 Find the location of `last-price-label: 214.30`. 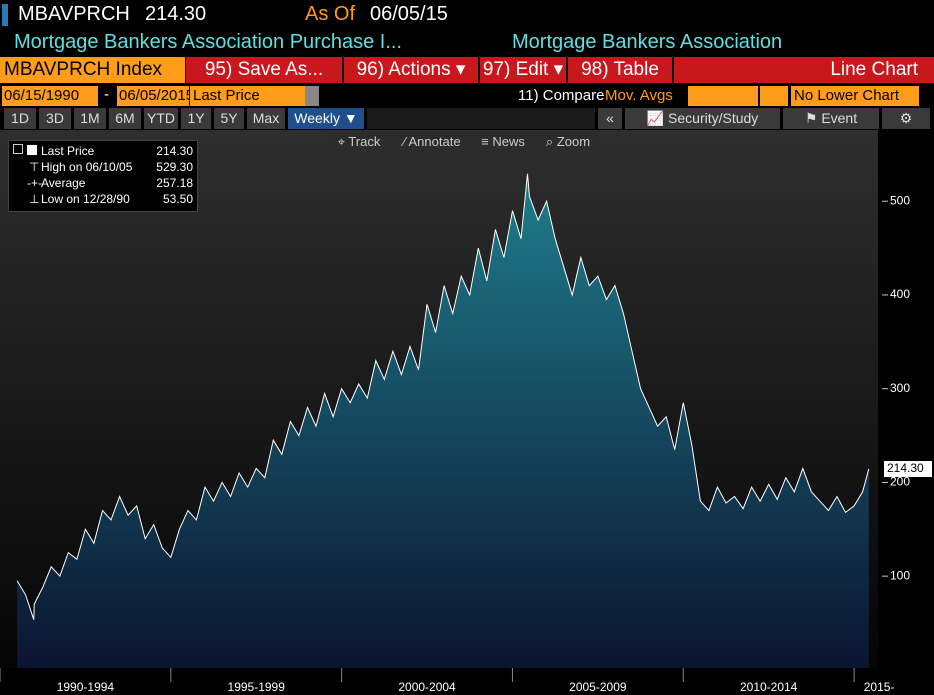

last-price-label: 214.30 is located at coordinates (905, 468).